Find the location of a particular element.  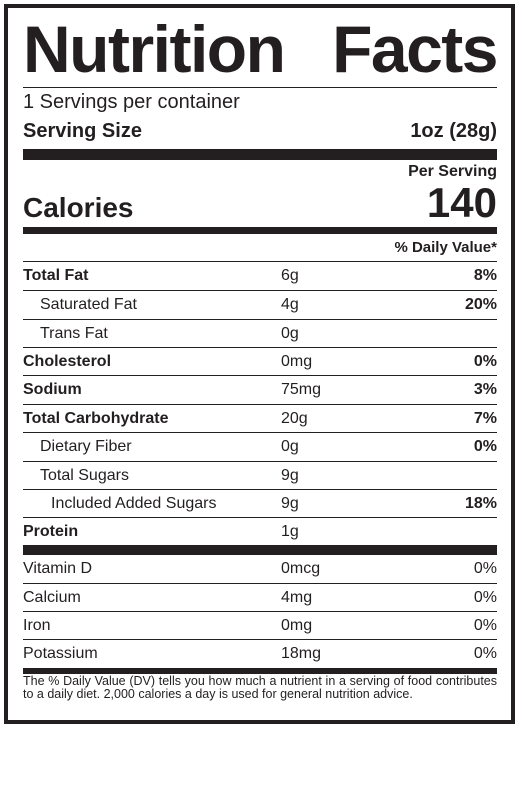

vitamin-row-vitamin-d: Vitamin D 0mcg 0% is located at coordinates (260, 569).